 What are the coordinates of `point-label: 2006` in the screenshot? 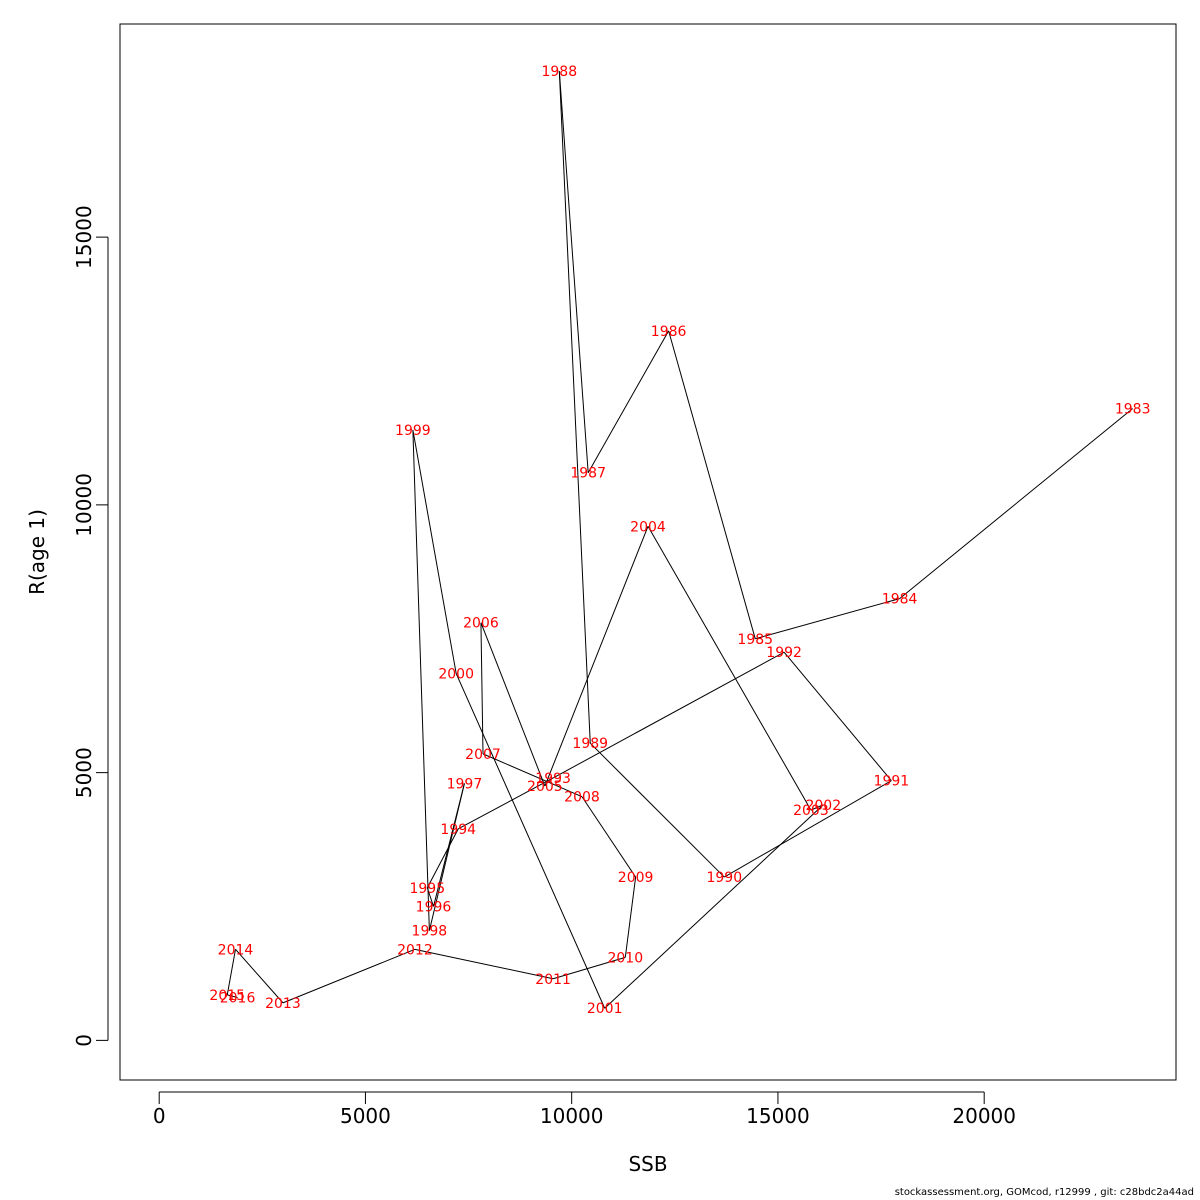 It's located at (481, 624).